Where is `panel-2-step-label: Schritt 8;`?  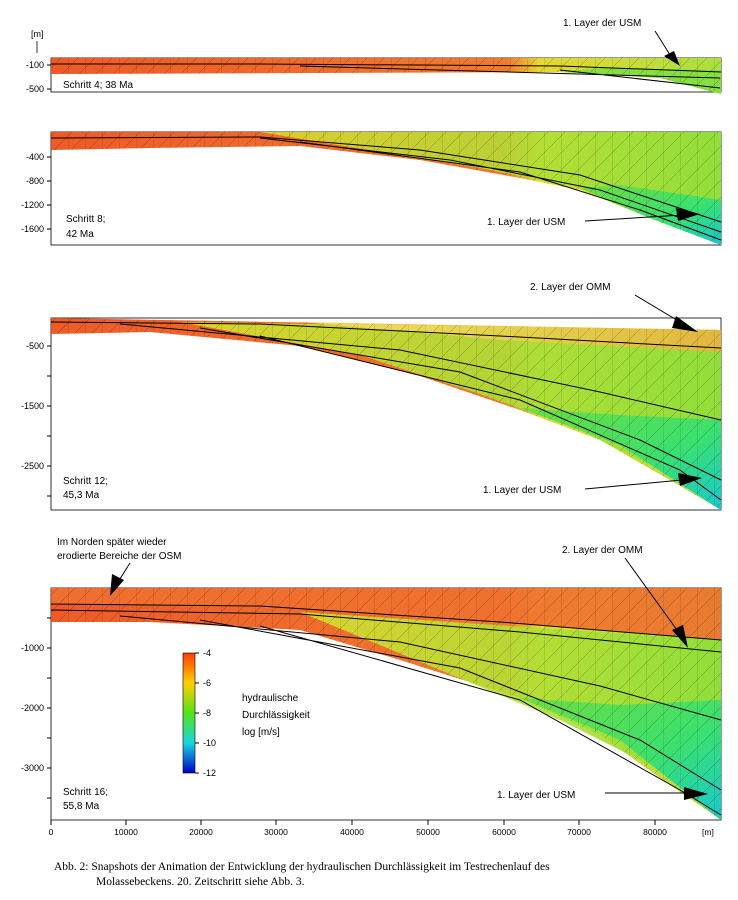 panel-2-step-label: Schritt 8; is located at coordinates (85, 219).